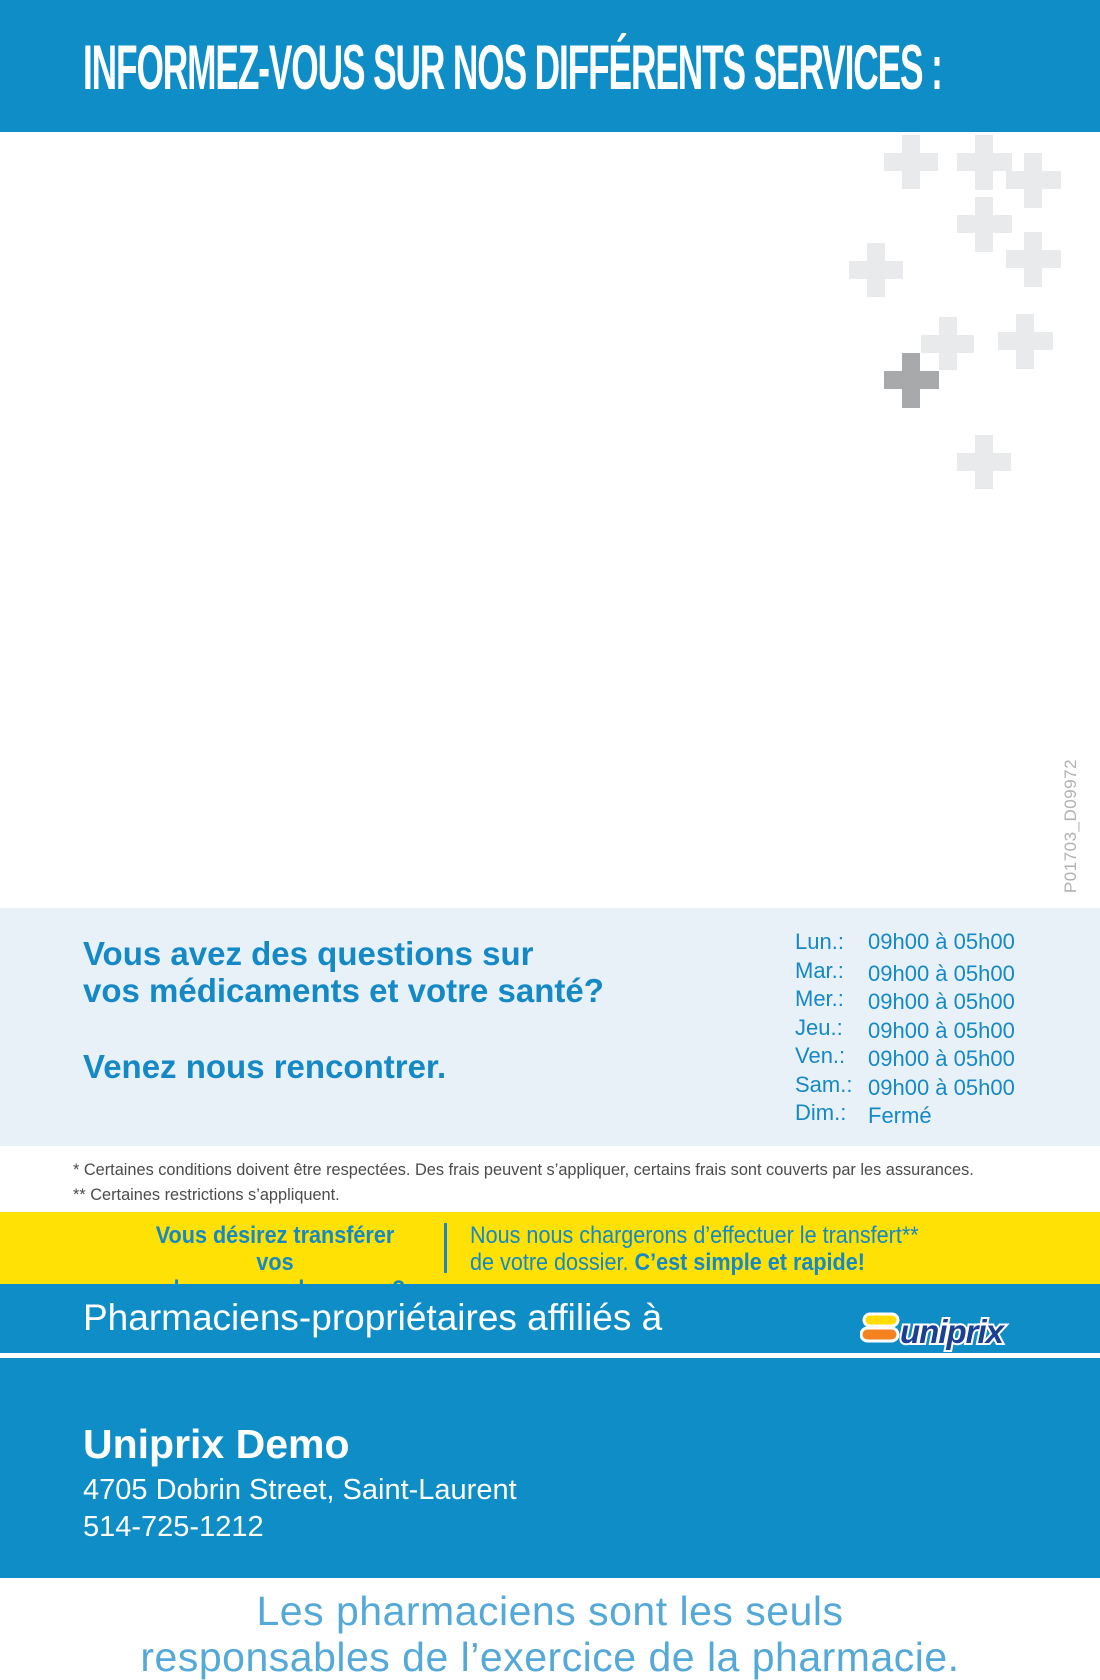 This screenshot has width=1100, height=1680. Describe the element at coordinates (550, 1611) in the screenshot. I see `legal-line-1: Les pharmaciens sont les seuls` at that location.